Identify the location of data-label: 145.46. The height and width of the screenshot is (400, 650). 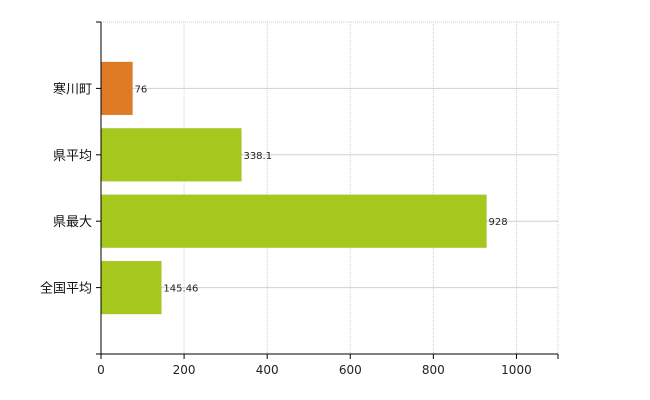
(180, 289).